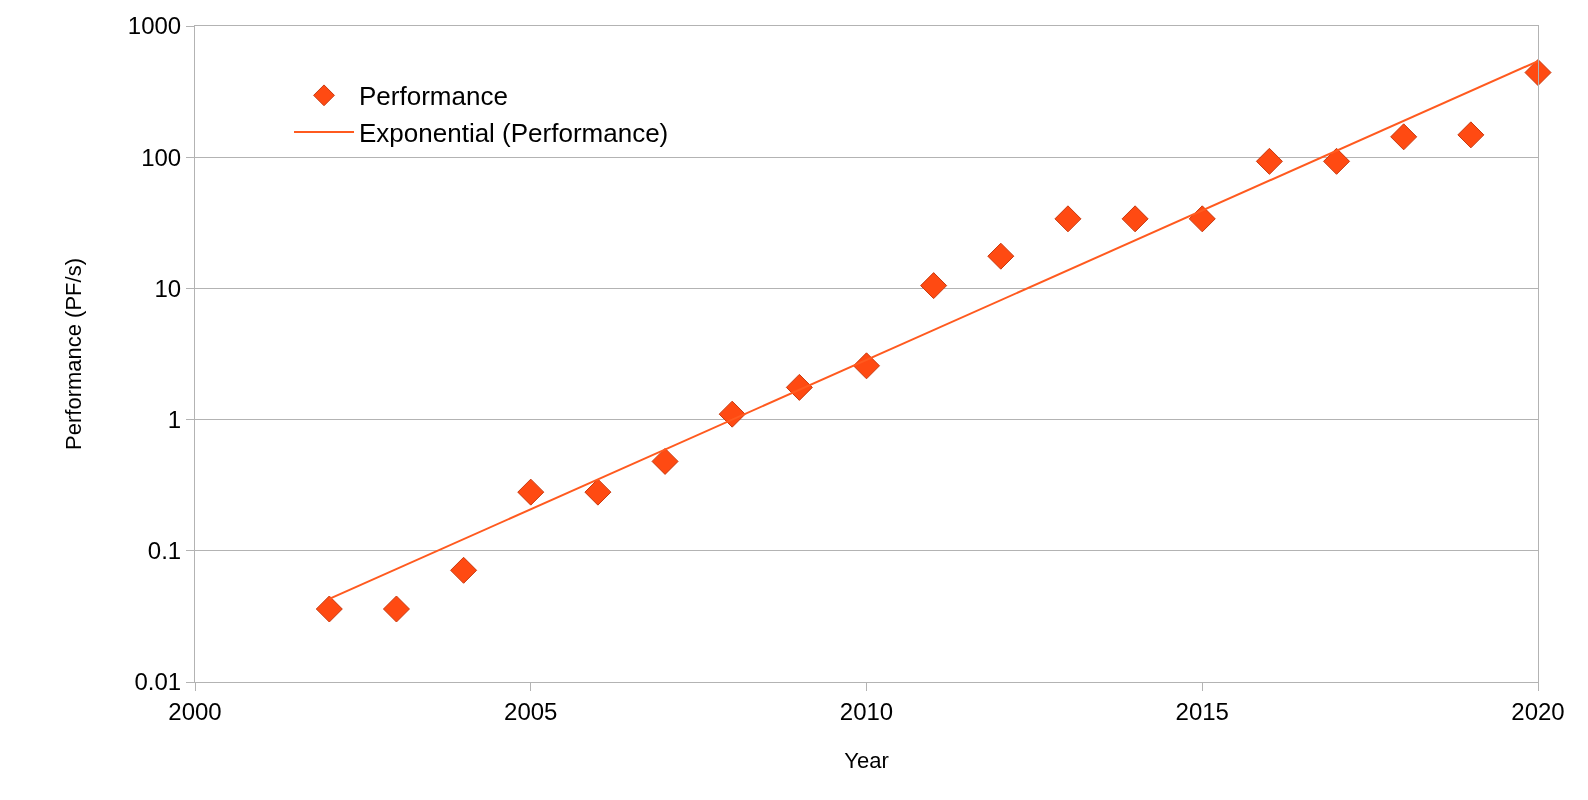  I want to click on y-tick-label: 100, so click(161, 157).